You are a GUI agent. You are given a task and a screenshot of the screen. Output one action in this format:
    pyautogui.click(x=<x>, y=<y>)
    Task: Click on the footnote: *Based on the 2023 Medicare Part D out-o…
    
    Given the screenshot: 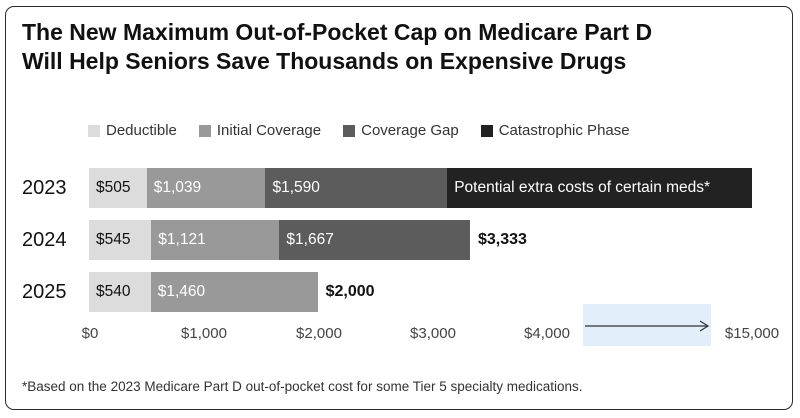 What is the action you would take?
    pyautogui.click(x=302, y=386)
    